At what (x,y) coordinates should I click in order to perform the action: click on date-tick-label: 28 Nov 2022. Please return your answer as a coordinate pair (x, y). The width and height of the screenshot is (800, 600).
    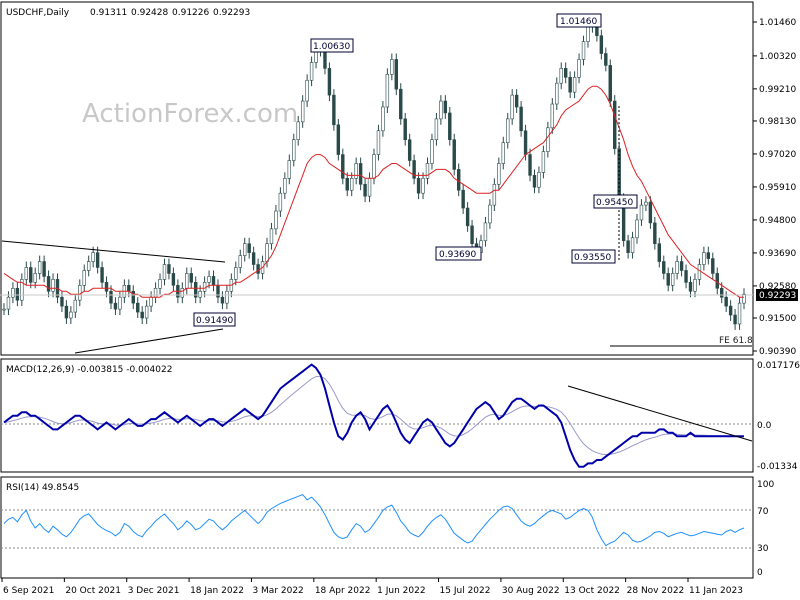
    Looking at the image, I should click on (656, 591).